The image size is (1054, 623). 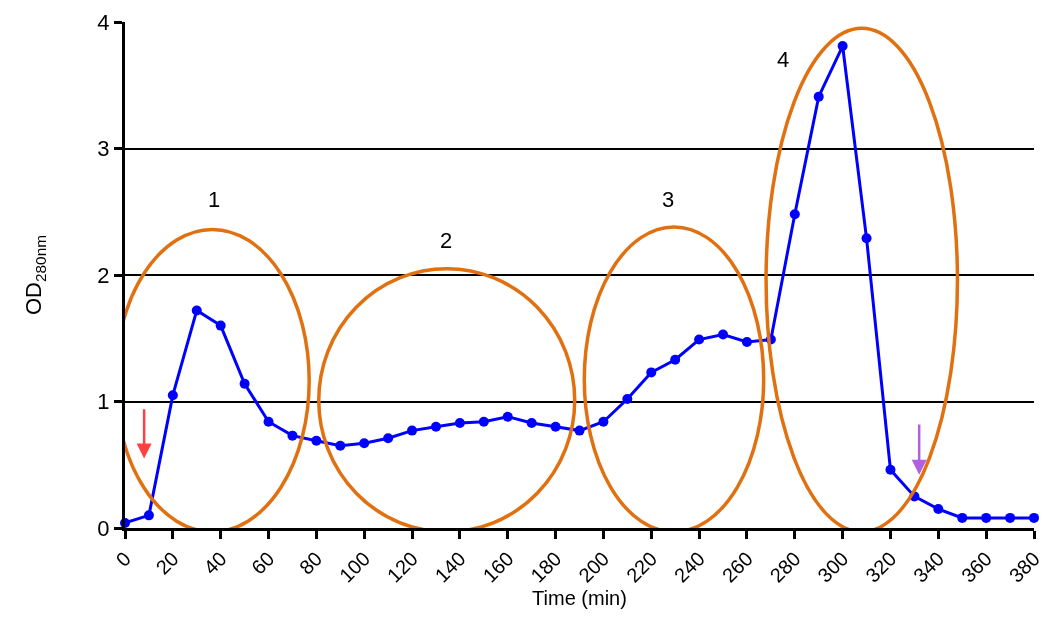 What do you see at coordinates (354, 567) in the screenshot?
I see `x-tick-label: 100` at bounding box center [354, 567].